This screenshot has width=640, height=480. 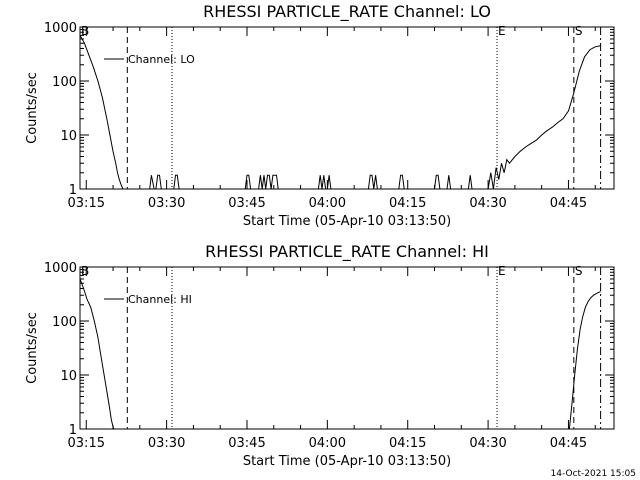 I want to click on chart-title-lo: RHESSI PARTICLE_RATE Channel: LO, so click(x=347, y=12).